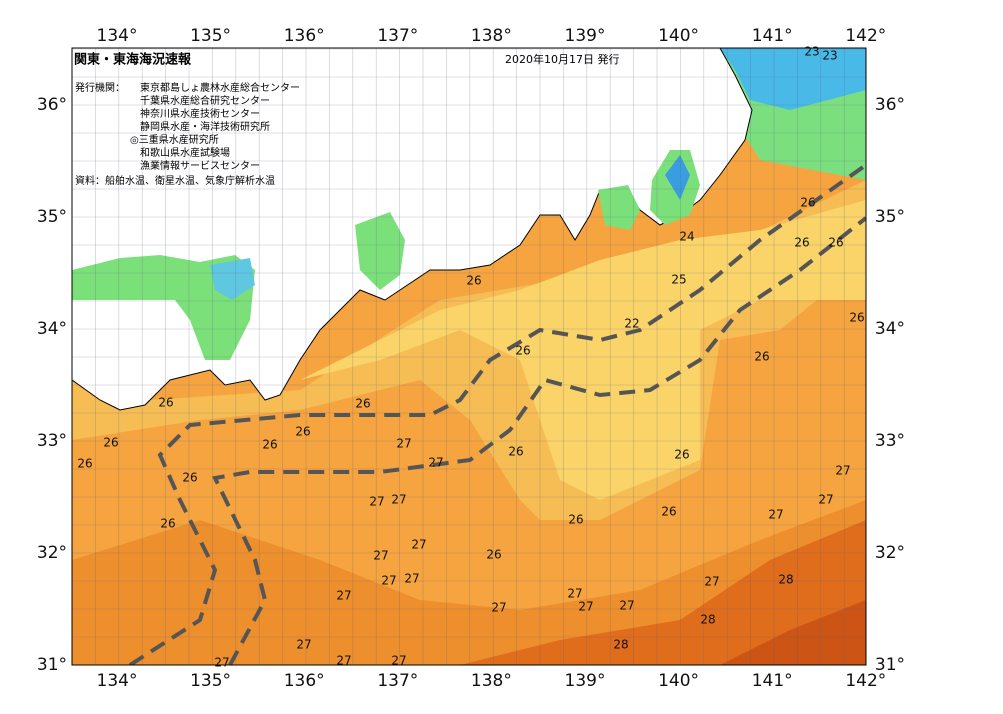 The width and height of the screenshot is (1003, 714). What do you see at coordinates (631, 324) in the screenshot?
I see `contour-label: 22` at bounding box center [631, 324].